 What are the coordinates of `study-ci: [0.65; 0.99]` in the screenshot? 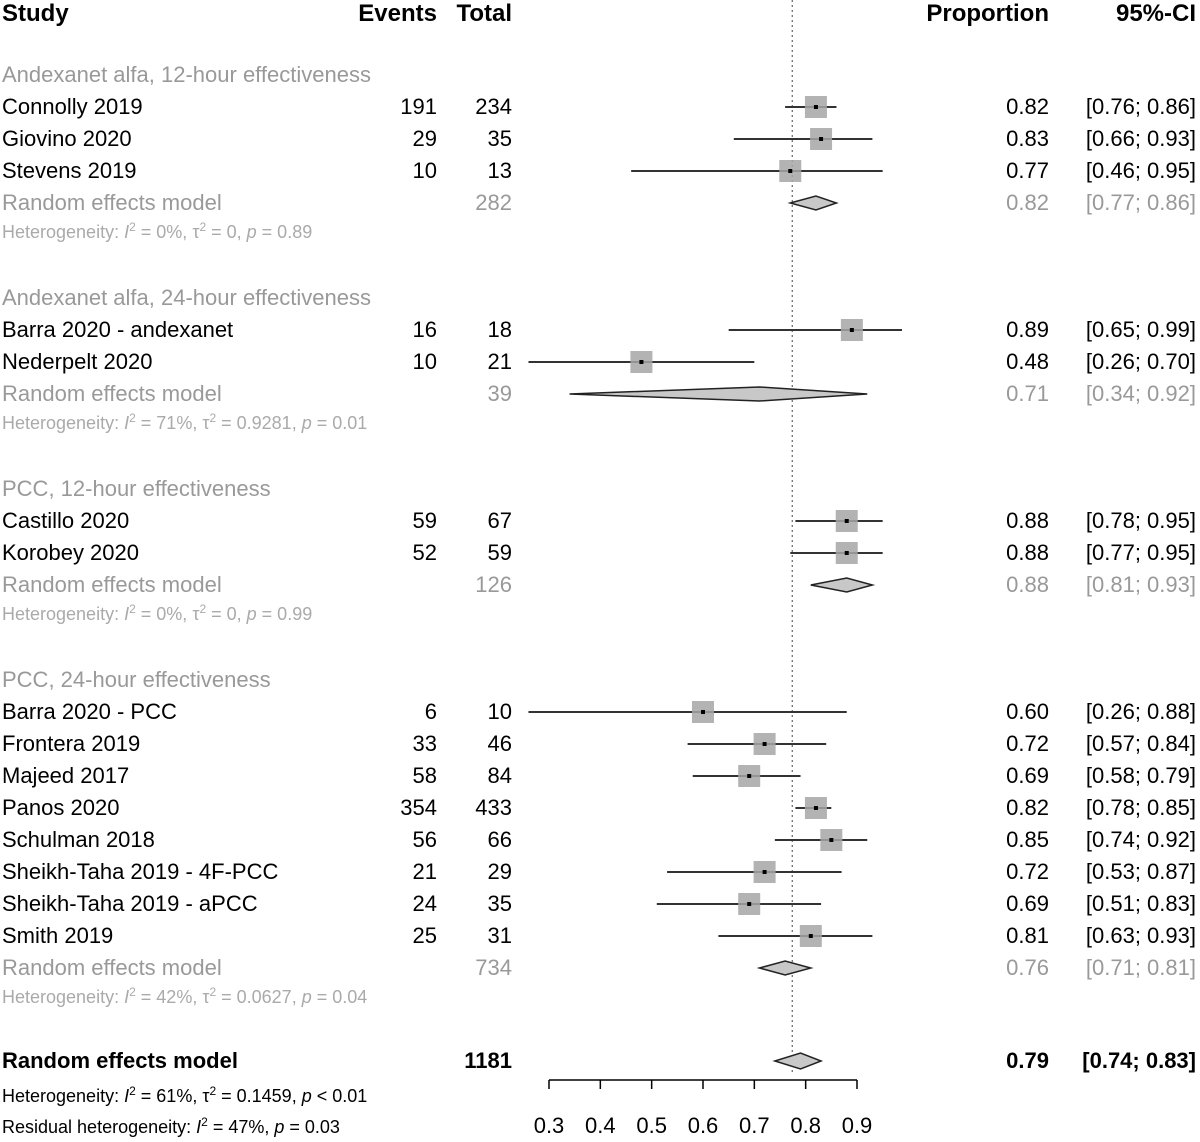 It's located at (1141, 329).